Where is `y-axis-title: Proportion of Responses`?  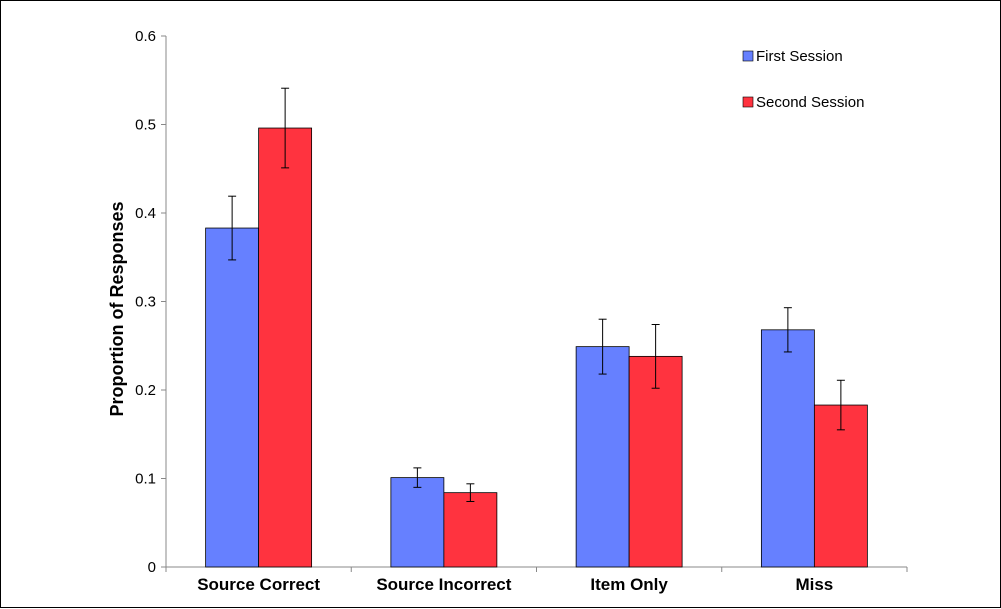
y-axis-title: Proportion of Responses is located at coordinates (117, 308).